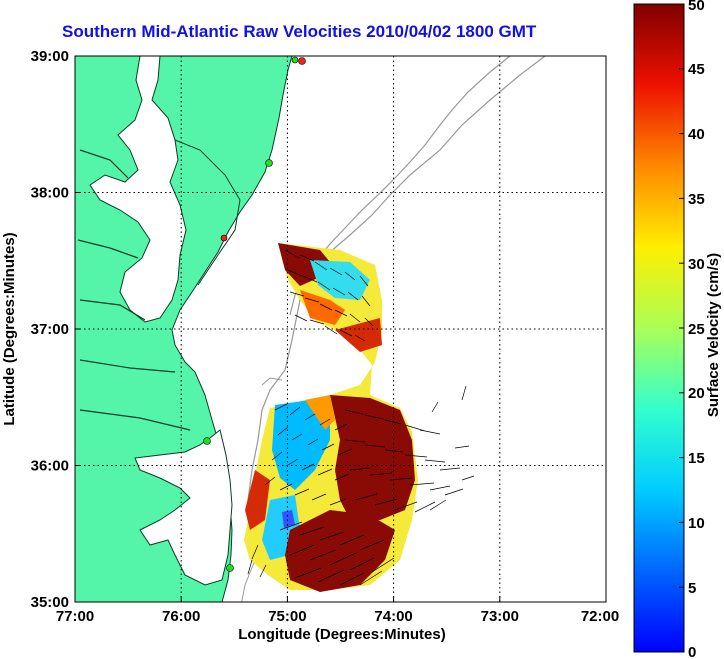 This screenshot has width=724, height=659. I want to click on colorbar-tick-label: 30, so click(696, 264).